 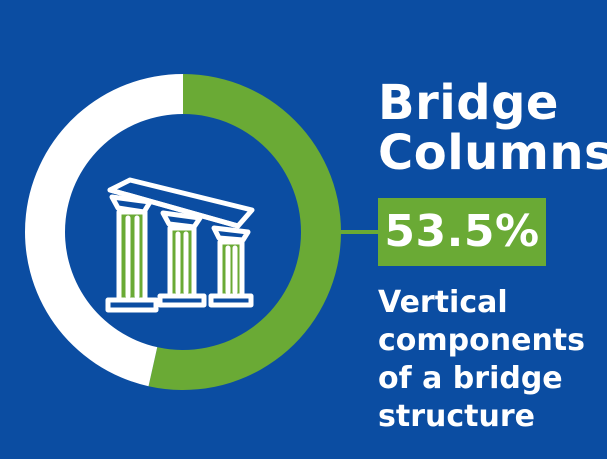 What do you see at coordinates (470, 378) in the screenshot?
I see `description-line-3: of a bridge` at bounding box center [470, 378].